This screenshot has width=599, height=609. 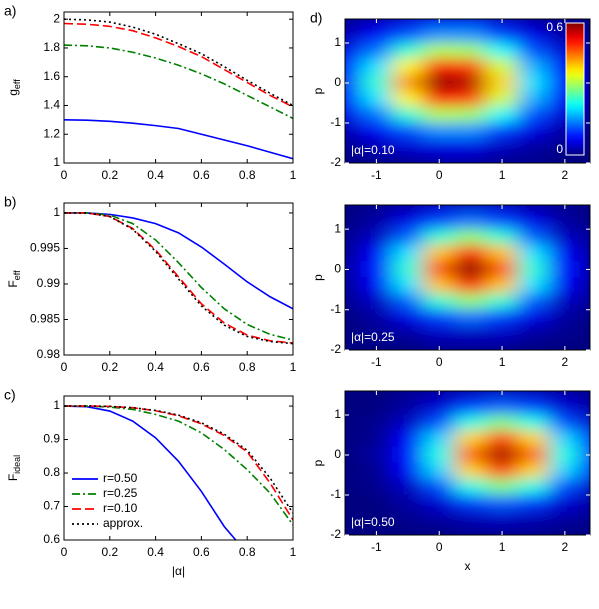 I want to click on annotation: |α|=0.25, so click(x=373, y=337).